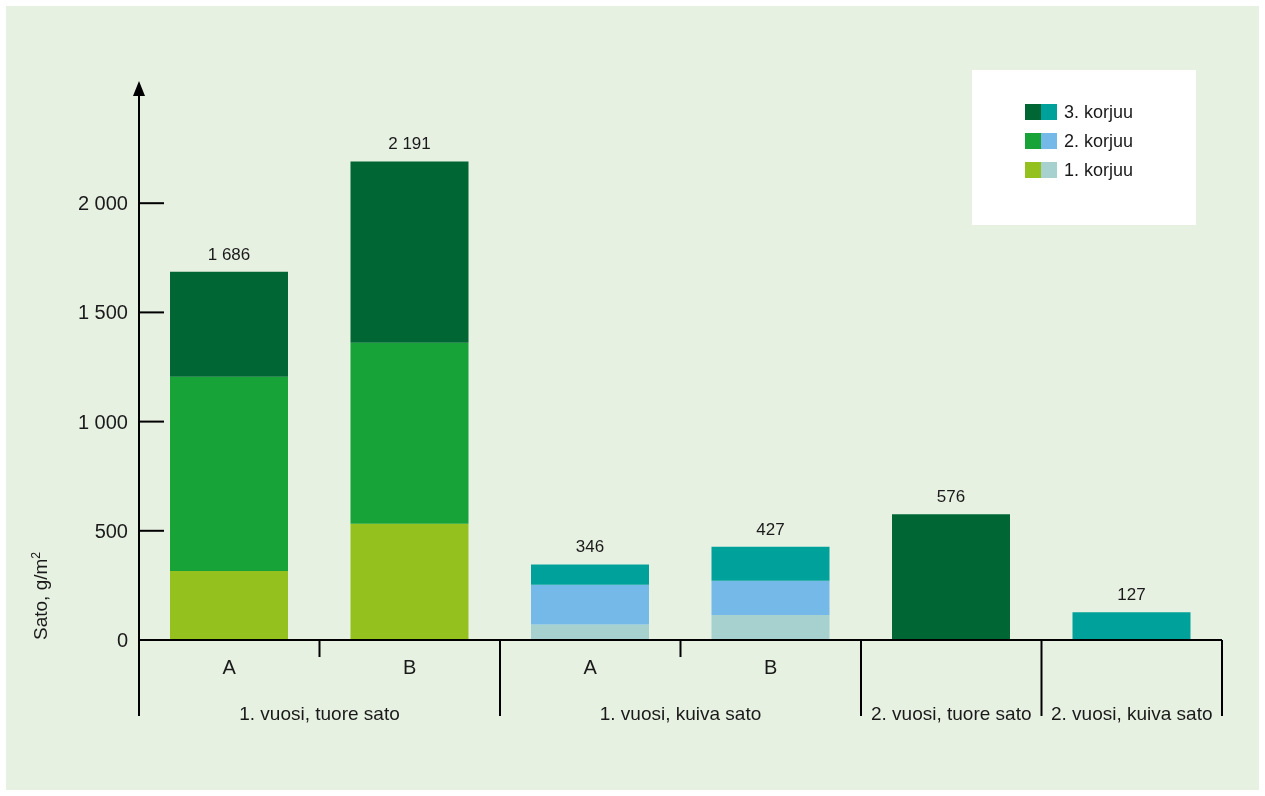  Describe the element at coordinates (102, 421) in the screenshot. I see `y-tick-label: 1 000` at that location.